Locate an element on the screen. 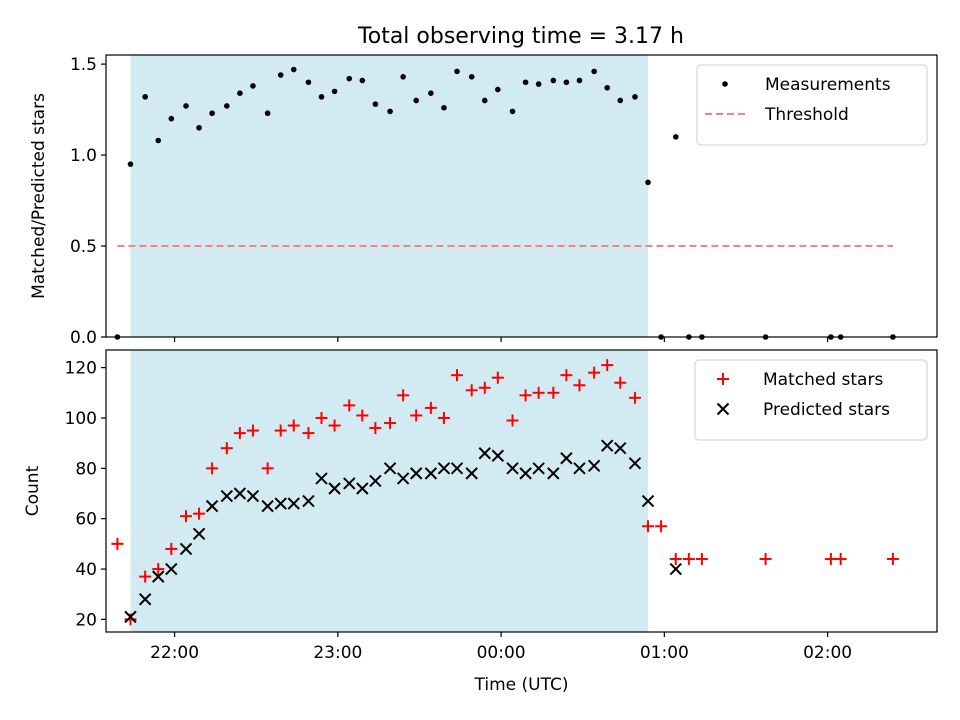  y-tick-label: 20 is located at coordinates (86, 620).